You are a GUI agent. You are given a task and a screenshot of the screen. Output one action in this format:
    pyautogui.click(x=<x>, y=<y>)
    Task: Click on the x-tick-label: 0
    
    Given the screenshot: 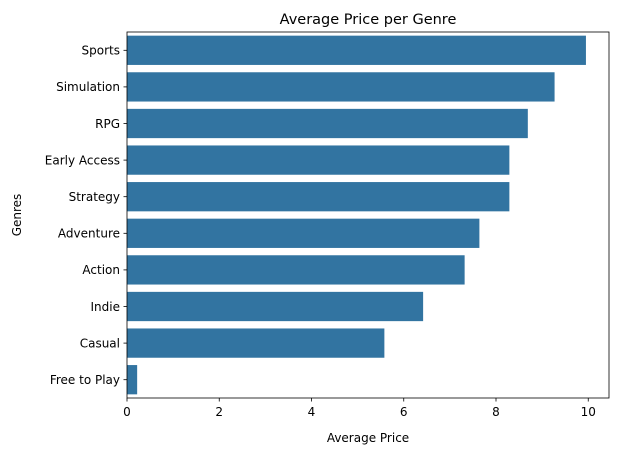 What is the action you would take?
    pyautogui.click(x=127, y=412)
    